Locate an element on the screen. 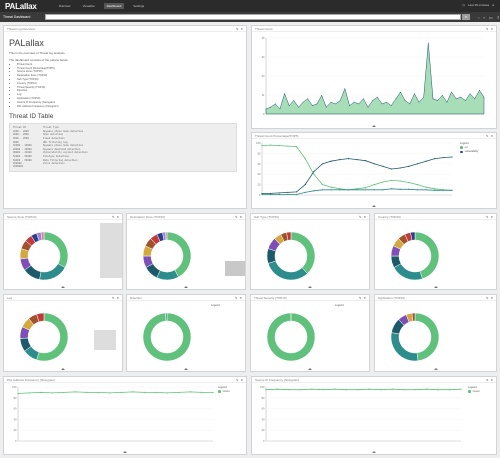 The image size is (500, 458). list-item: PAL Address Frequency (histogram) is located at coordinates (129, 106).